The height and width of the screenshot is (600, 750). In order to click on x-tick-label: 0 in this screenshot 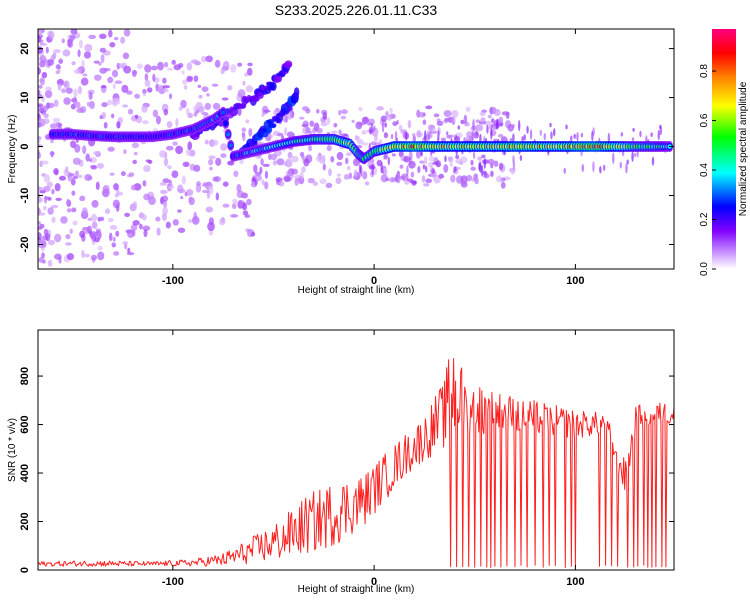, I will do `click(374, 582)`.